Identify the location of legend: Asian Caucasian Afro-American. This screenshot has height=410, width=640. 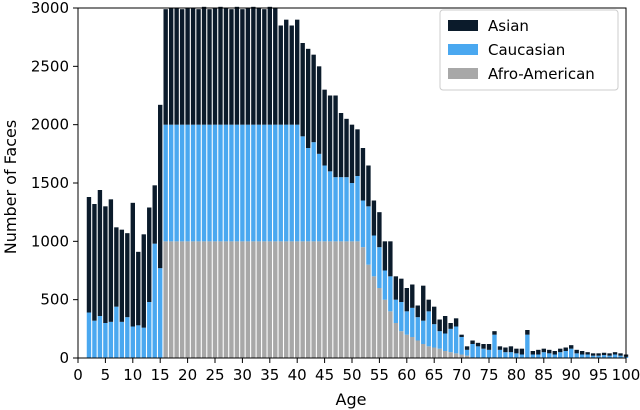
(529, 50).